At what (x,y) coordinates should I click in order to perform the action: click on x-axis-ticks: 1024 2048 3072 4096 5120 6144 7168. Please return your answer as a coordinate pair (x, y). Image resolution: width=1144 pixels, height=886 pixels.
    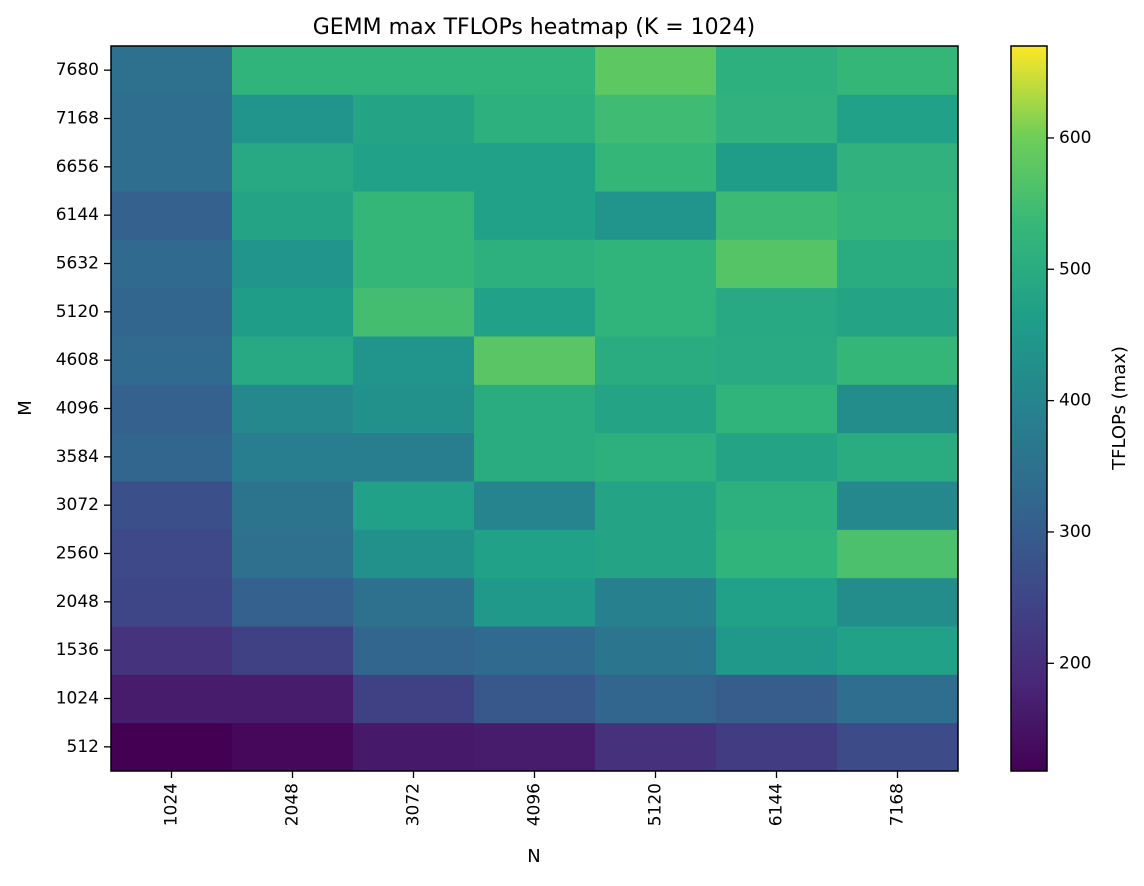
    Looking at the image, I should click on (535, 798).